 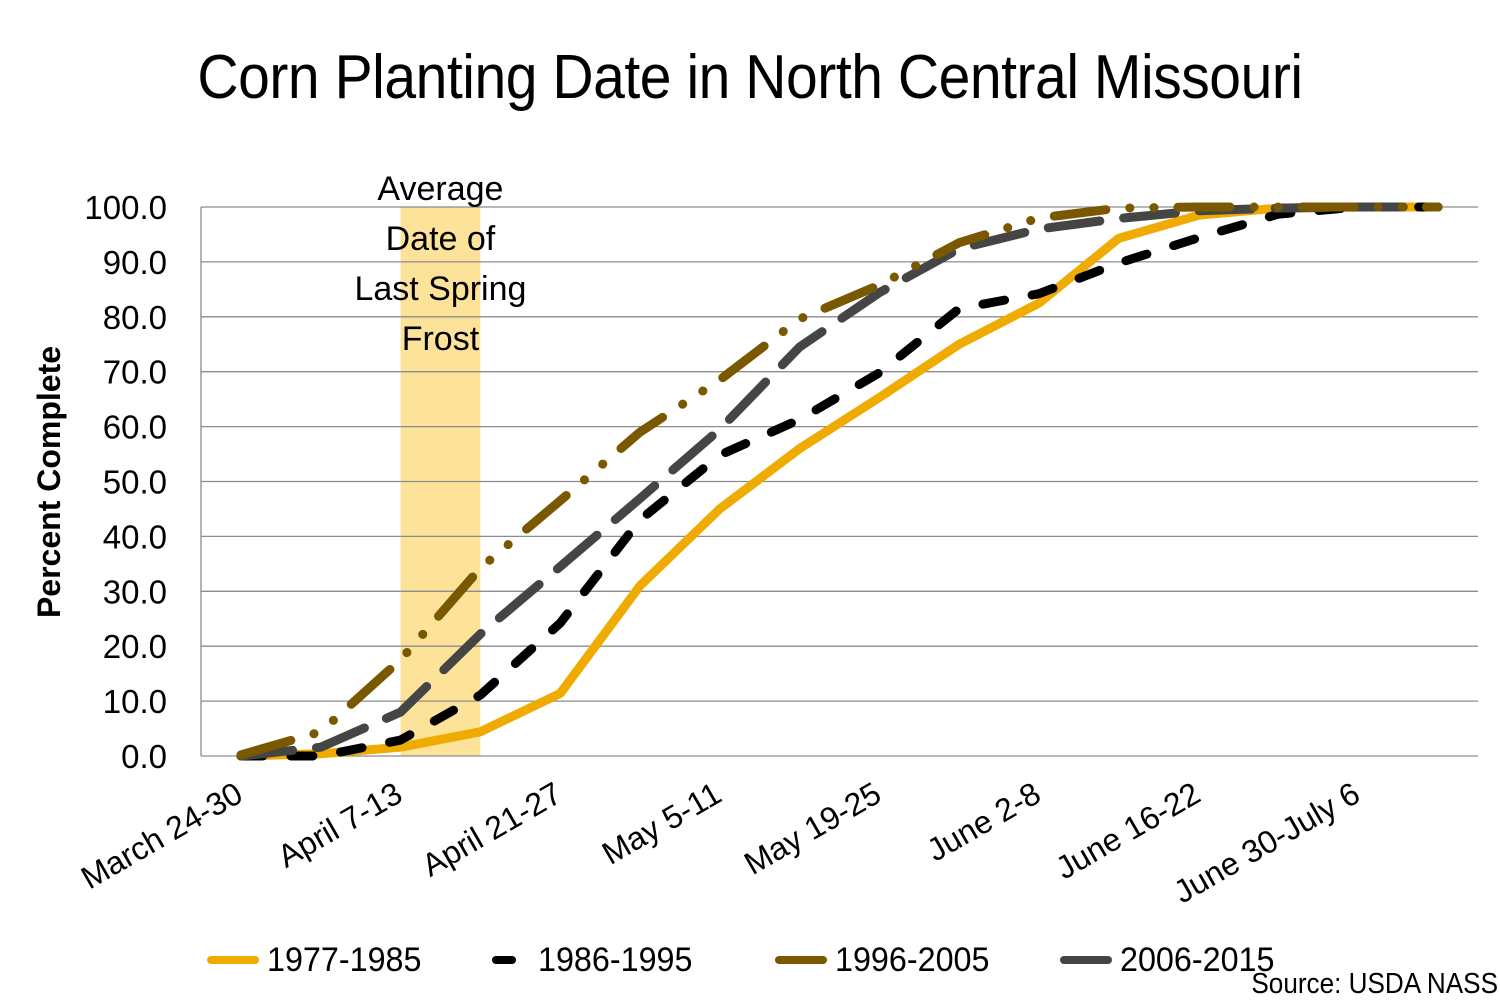 What do you see at coordinates (162, 835) in the screenshot?
I see `x-tick-label: March 24-30` at bounding box center [162, 835].